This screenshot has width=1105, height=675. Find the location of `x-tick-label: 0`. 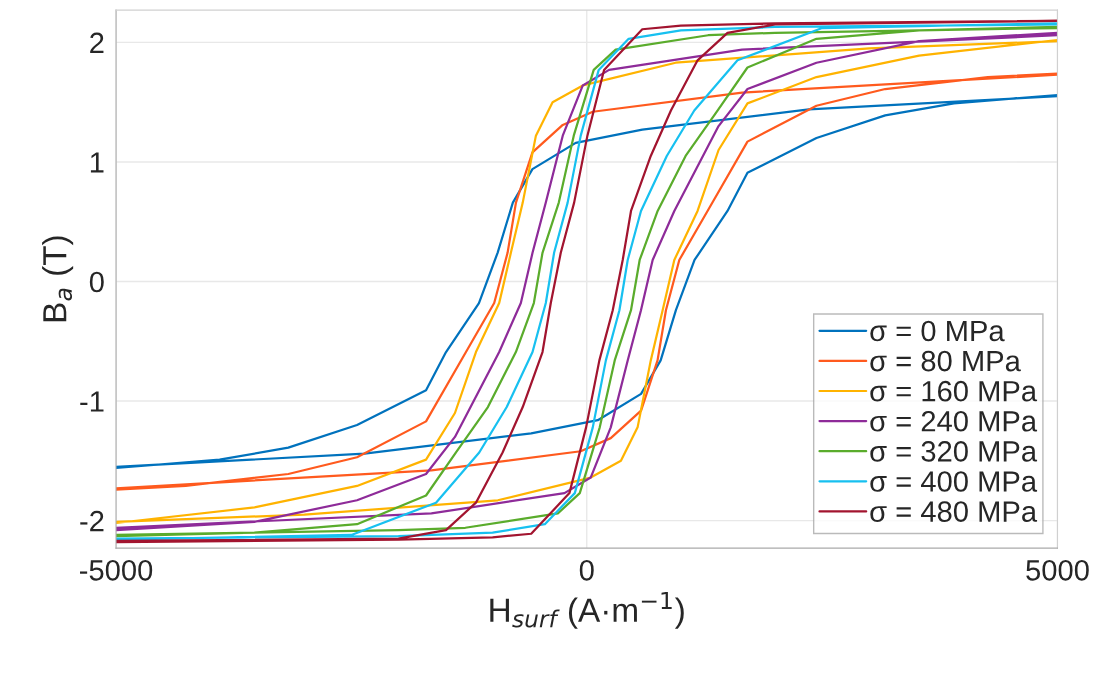

x-tick-label: 0 is located at coordinates (586, 570).